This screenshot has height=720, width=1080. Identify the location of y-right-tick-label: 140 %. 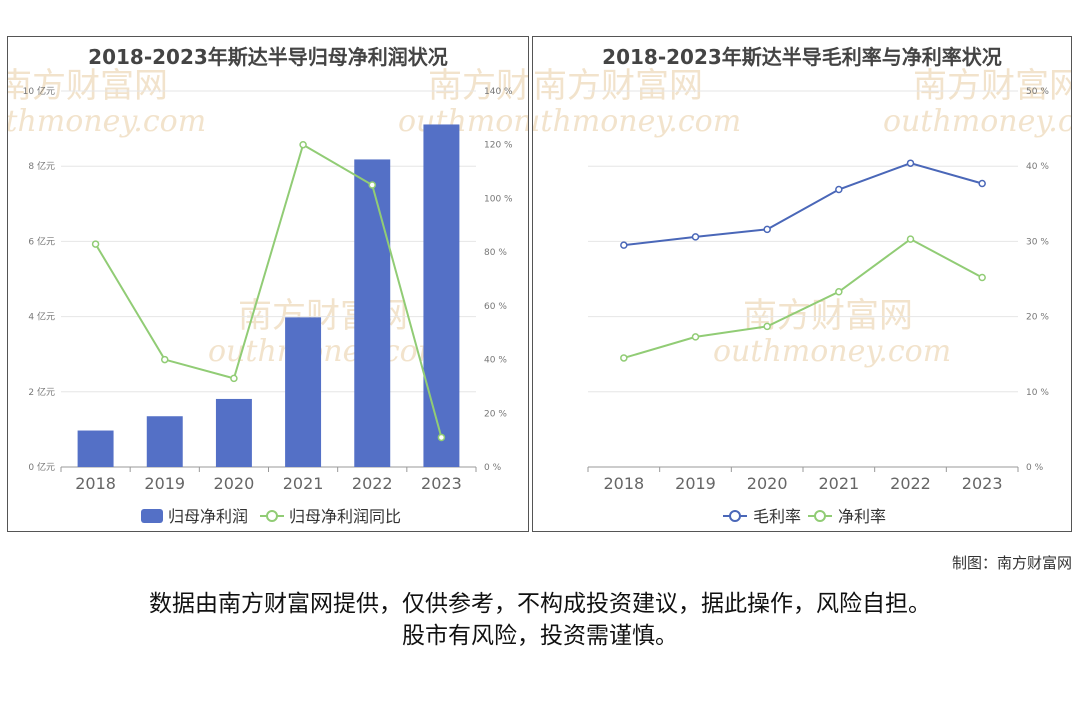
(498, 92).